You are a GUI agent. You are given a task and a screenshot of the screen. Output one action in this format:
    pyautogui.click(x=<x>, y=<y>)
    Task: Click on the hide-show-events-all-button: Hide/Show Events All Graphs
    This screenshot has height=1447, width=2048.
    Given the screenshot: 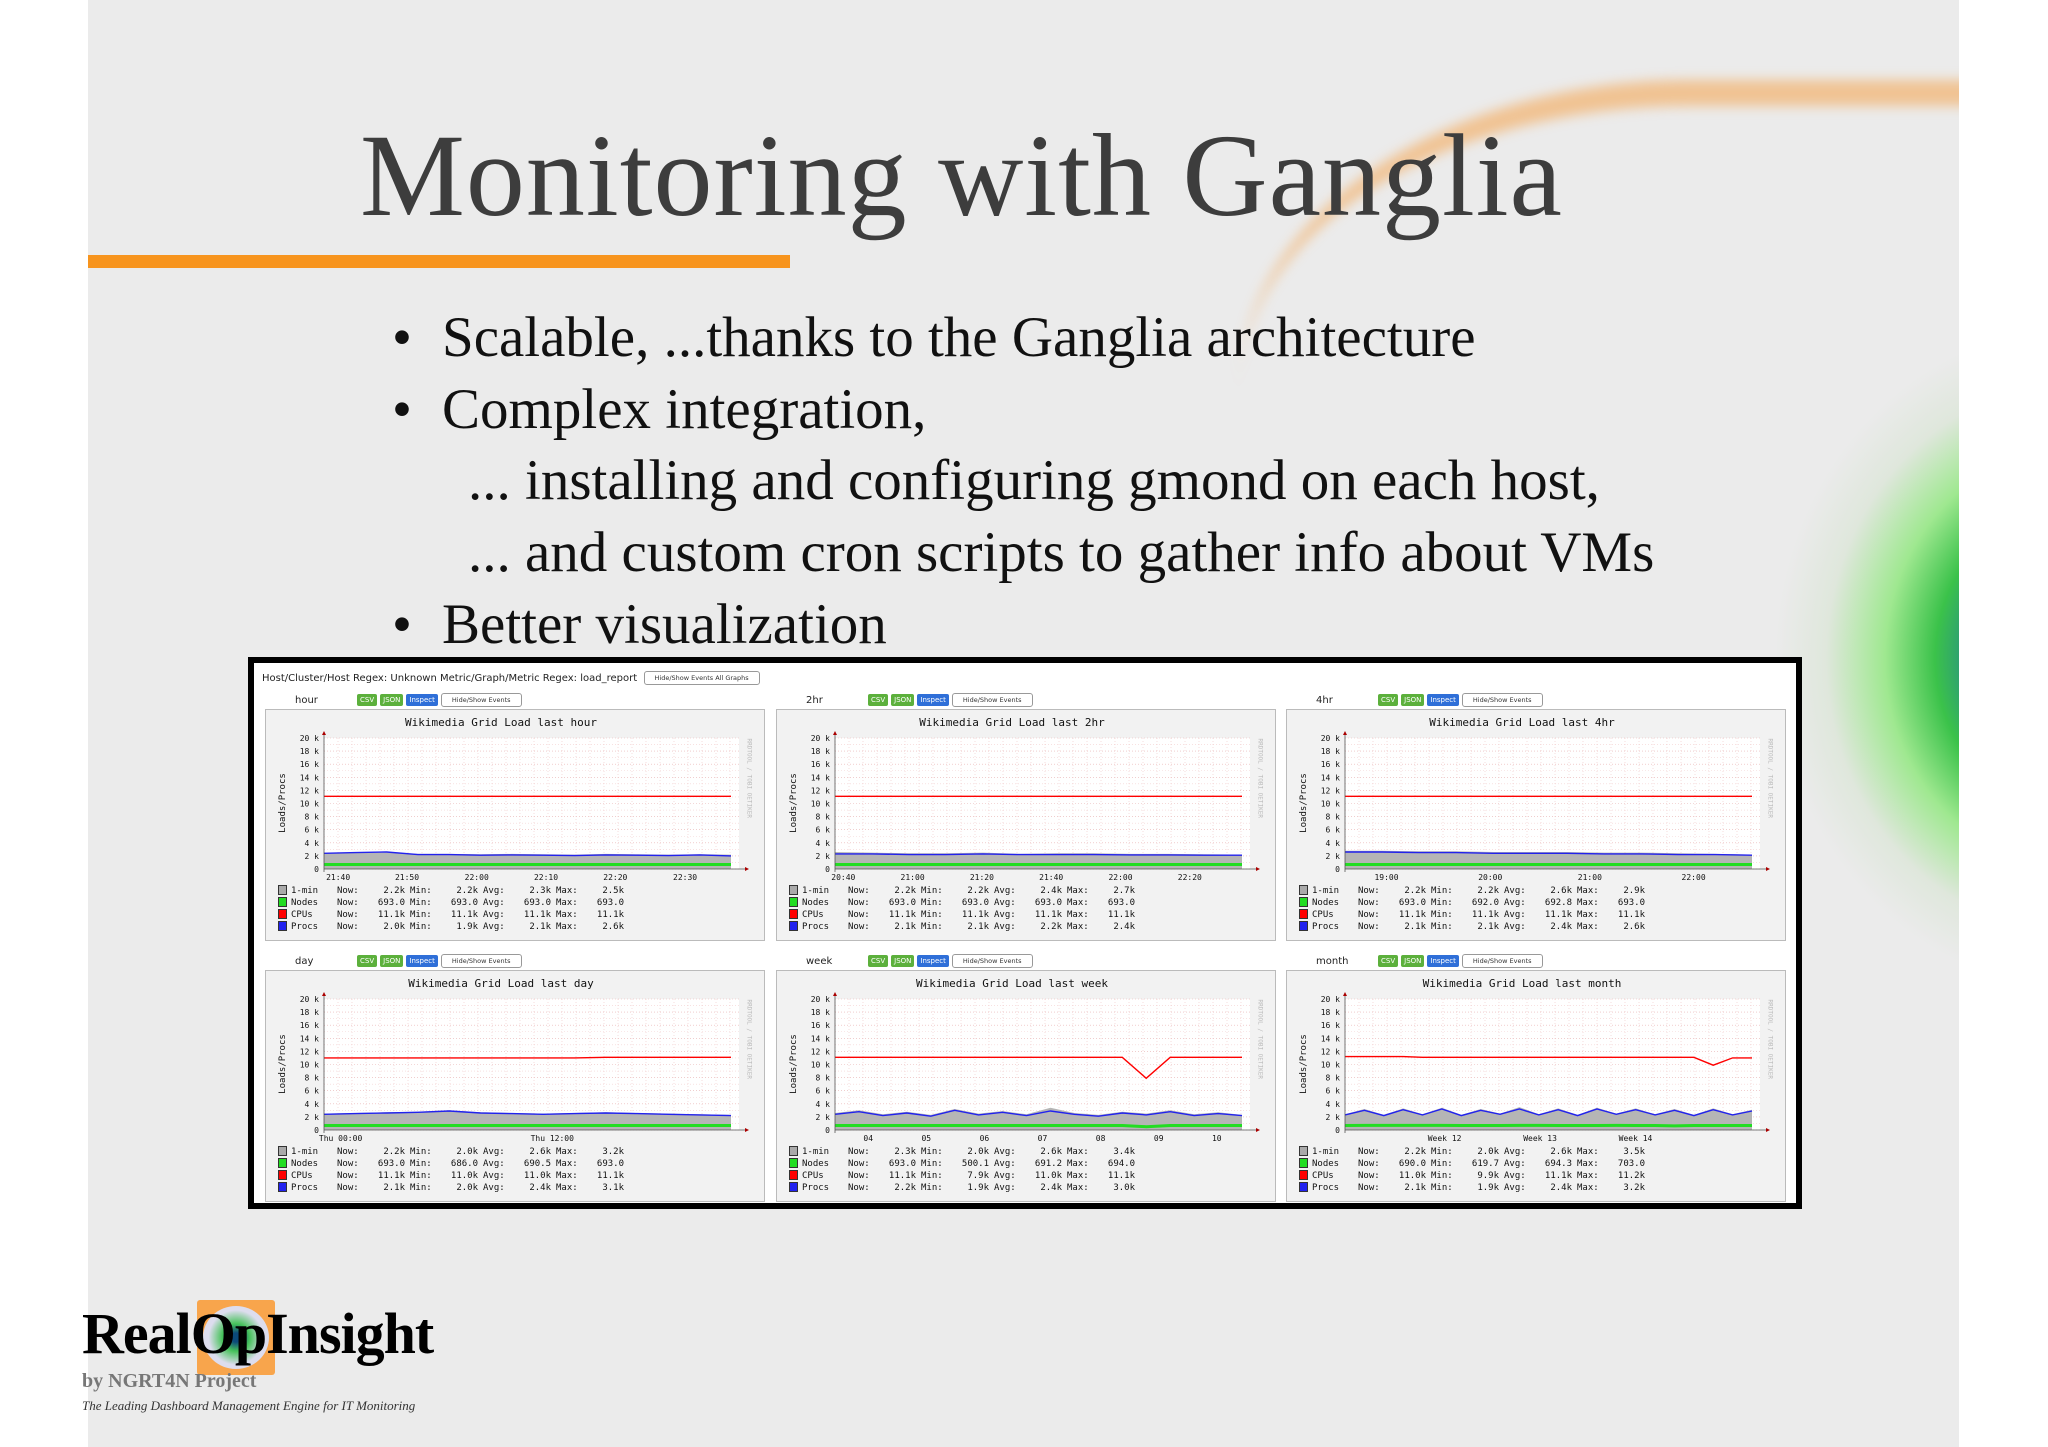 What is the action you would take?
    pyautogui.click(x=701, y=678)
    